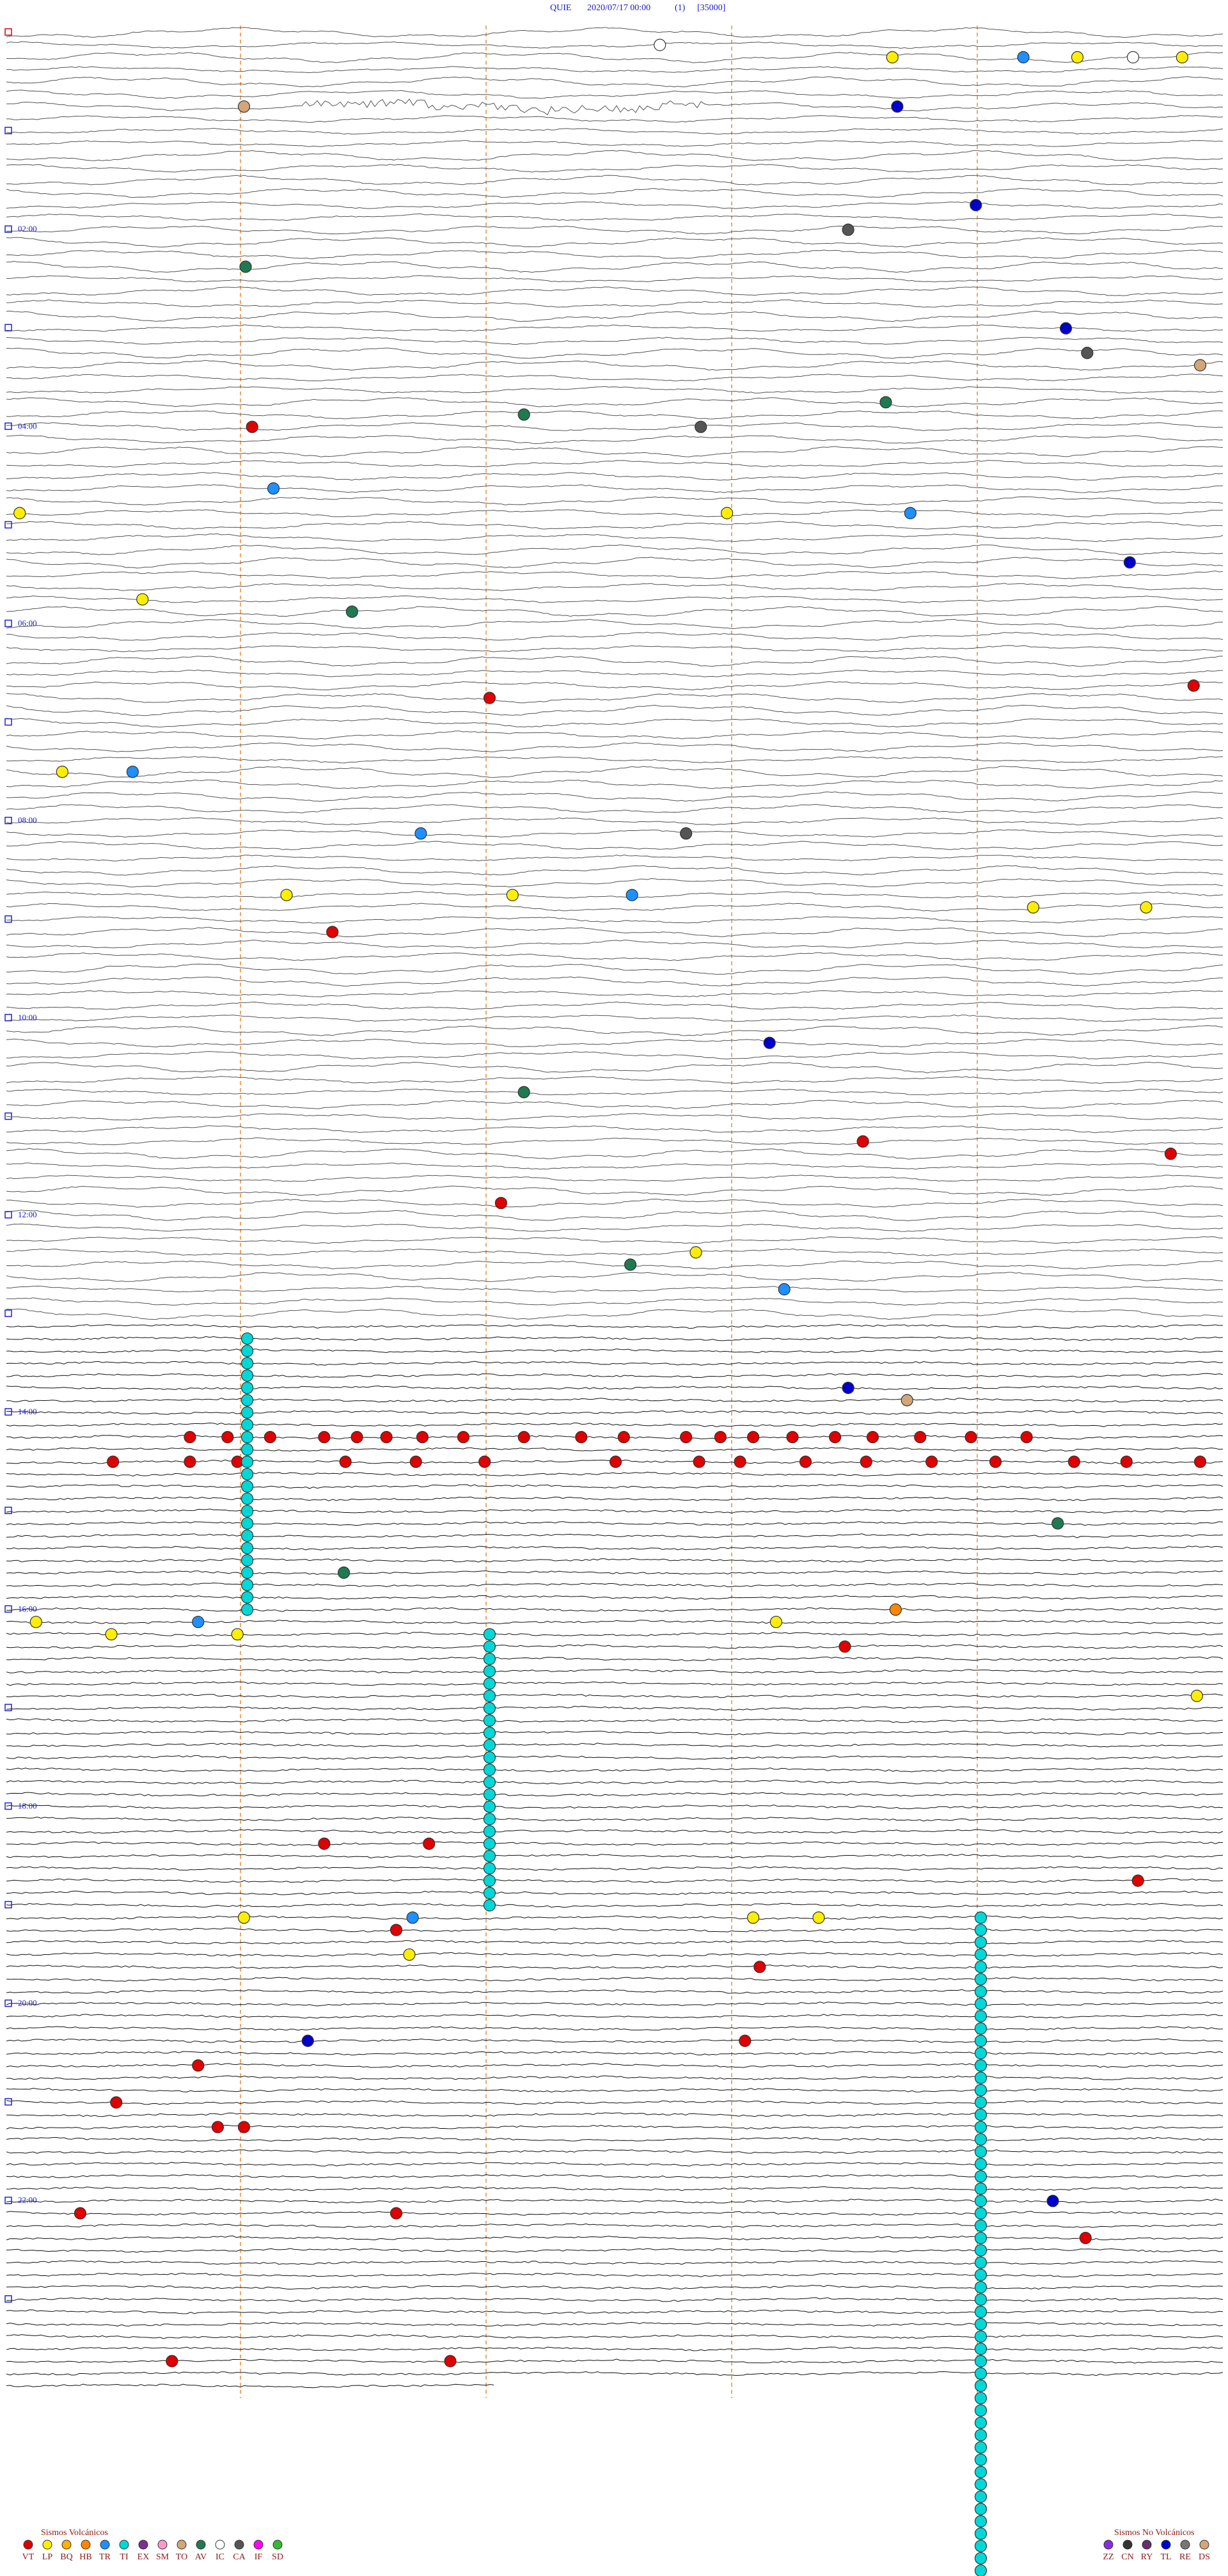 The width and height of the screenshot is (1228, 2576). I want to click on hour-label: 06:00, so click(27, 623).